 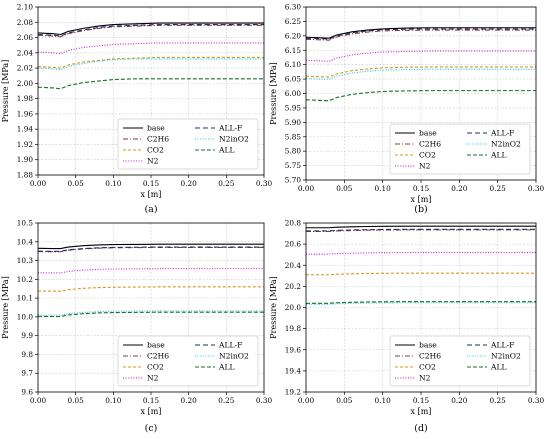 What do you see at coordinates (293, 107) in the screenshot?
I see `y-tick-label: 5.95` at bounding box center [293, 107].